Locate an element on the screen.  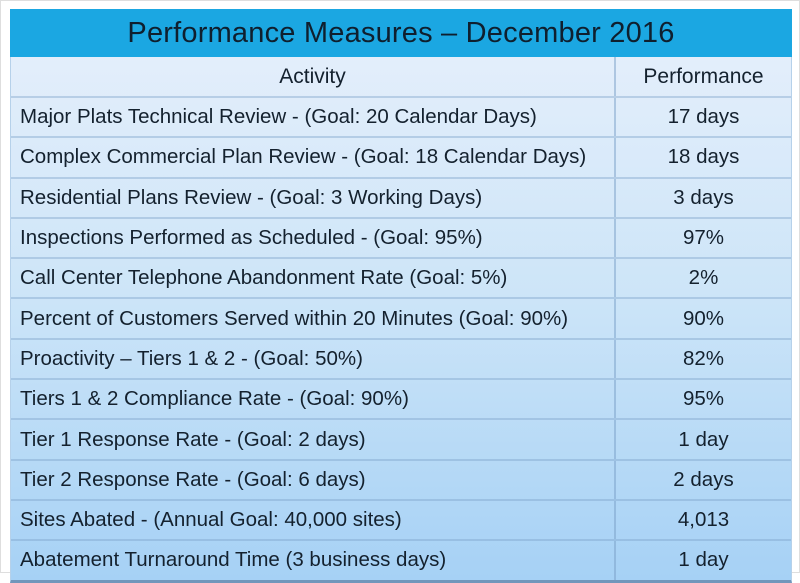
table-title-bar: Performance Measures – December 2016 is located at coordinates (401, 33).